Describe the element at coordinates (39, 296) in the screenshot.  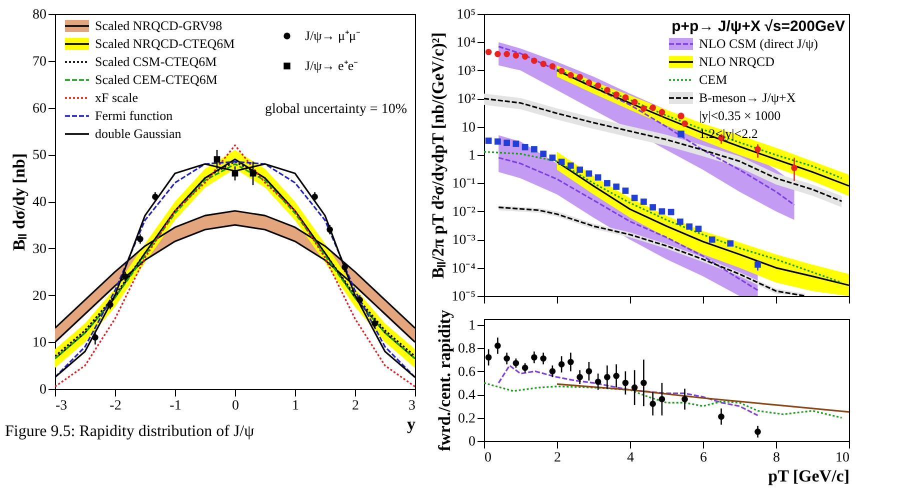
I see `y-tick-label: 20` at that location.